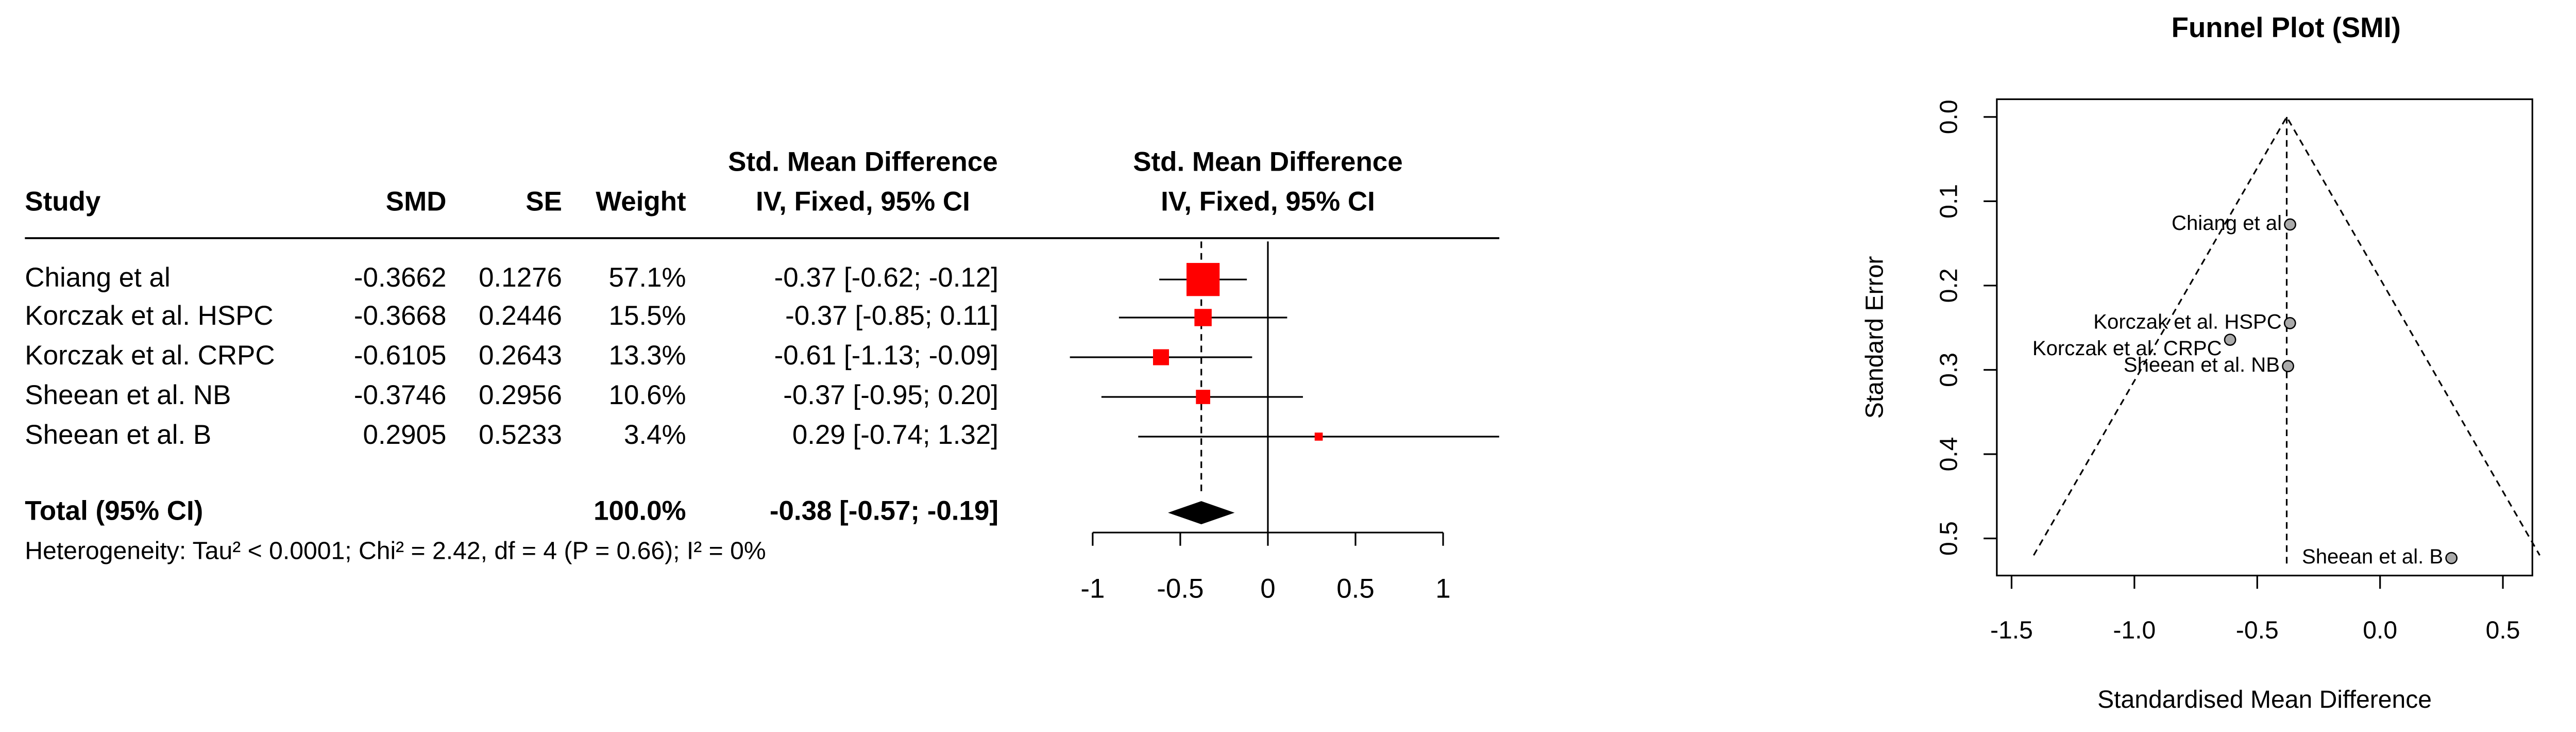 The width and height of the screenshot is (2576, 732). What do you see at coordinates (890, 395) in the screenshot?
I see `ci-label: -0.37 [-0.95; 0.20]` at bounding box center [890, 395].